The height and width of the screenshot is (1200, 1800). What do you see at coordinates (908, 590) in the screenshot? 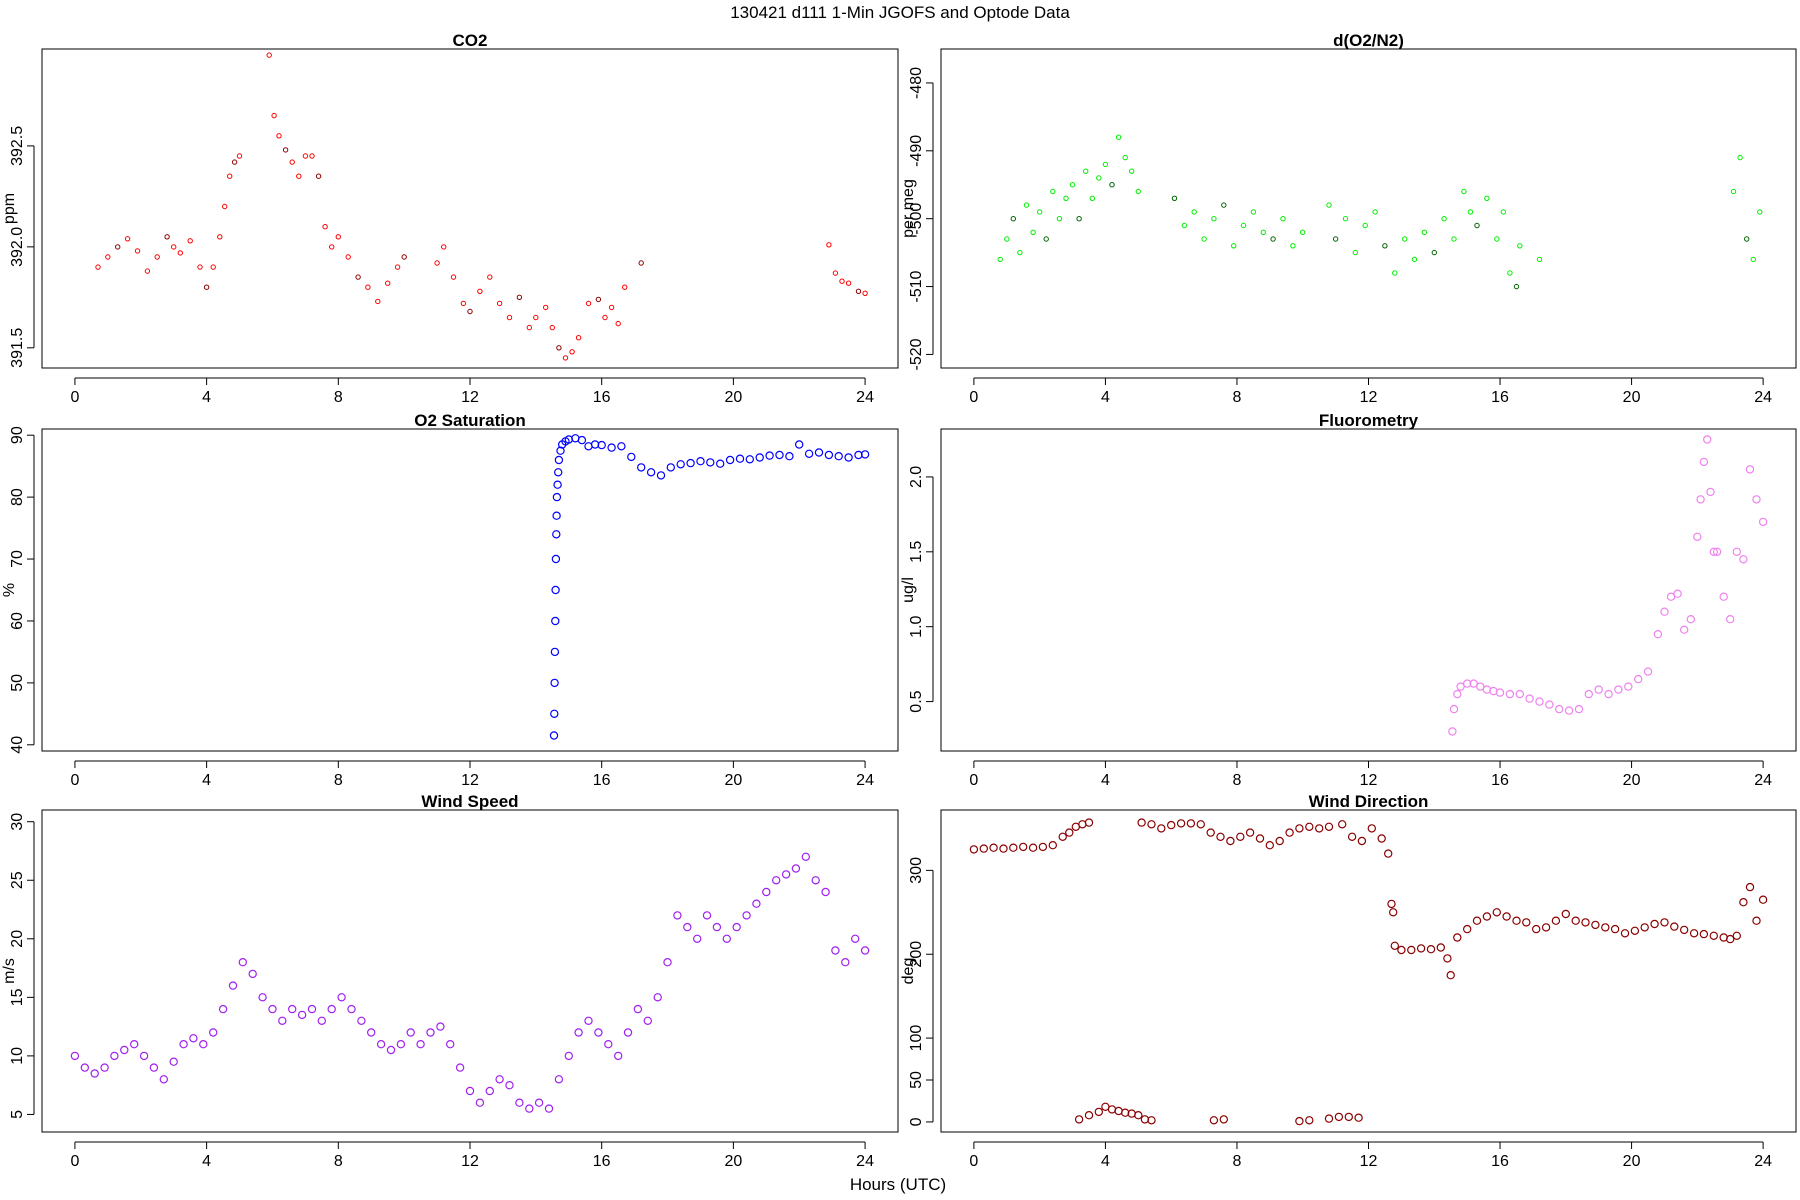
I see `fluoro-ylabel: ug/l` at bounding box center [908, 590].